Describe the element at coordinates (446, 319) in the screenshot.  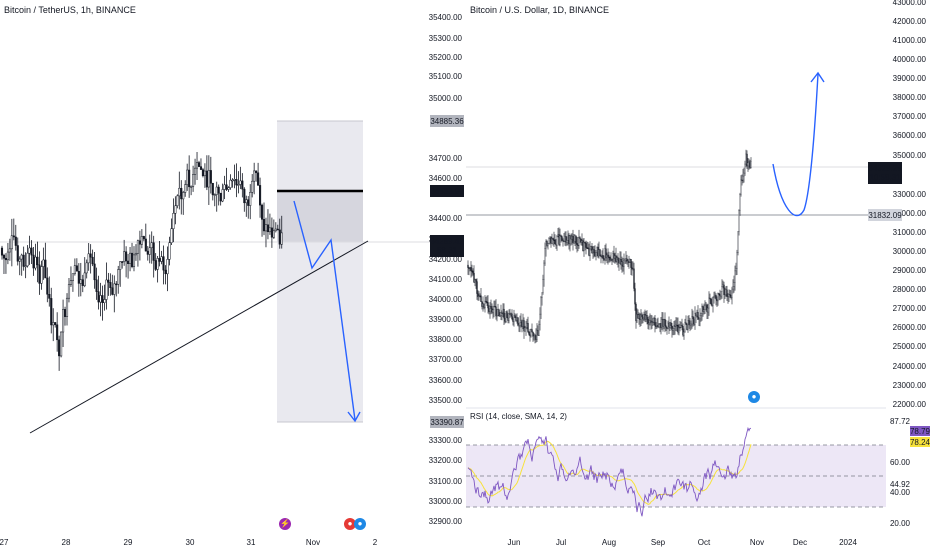
I see `price-axis-label: 33900.00` at that location.